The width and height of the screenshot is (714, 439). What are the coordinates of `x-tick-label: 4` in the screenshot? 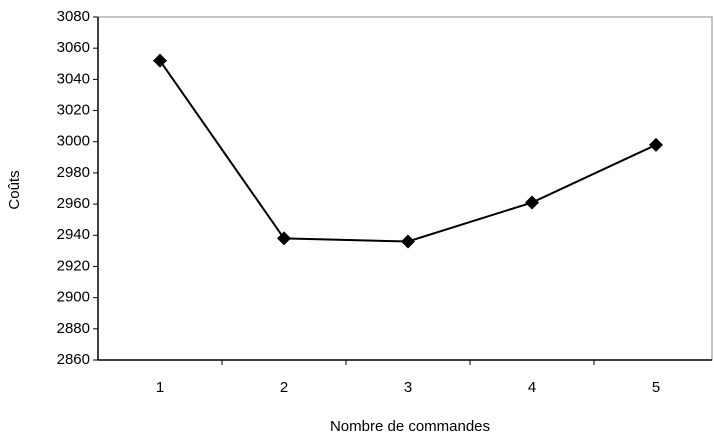 It's located at (532, 387).